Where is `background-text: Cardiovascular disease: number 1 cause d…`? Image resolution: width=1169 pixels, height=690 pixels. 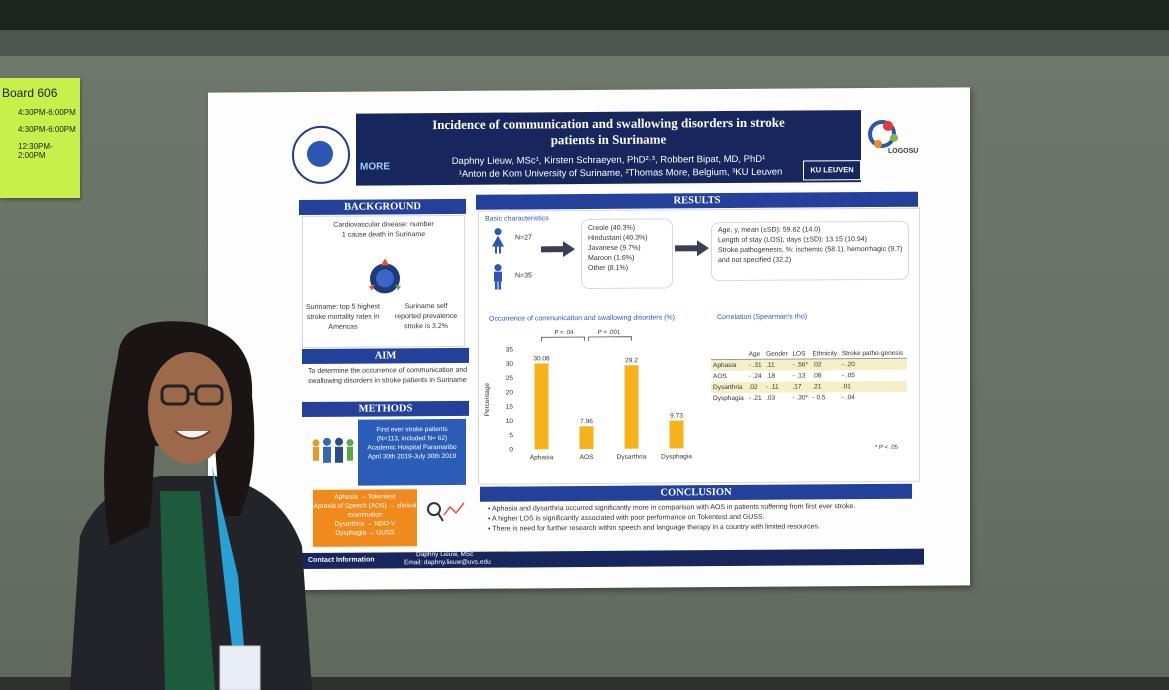
background-text: Cardiovascular disease: number 1 cause d… is located at coordinates (383, 230).